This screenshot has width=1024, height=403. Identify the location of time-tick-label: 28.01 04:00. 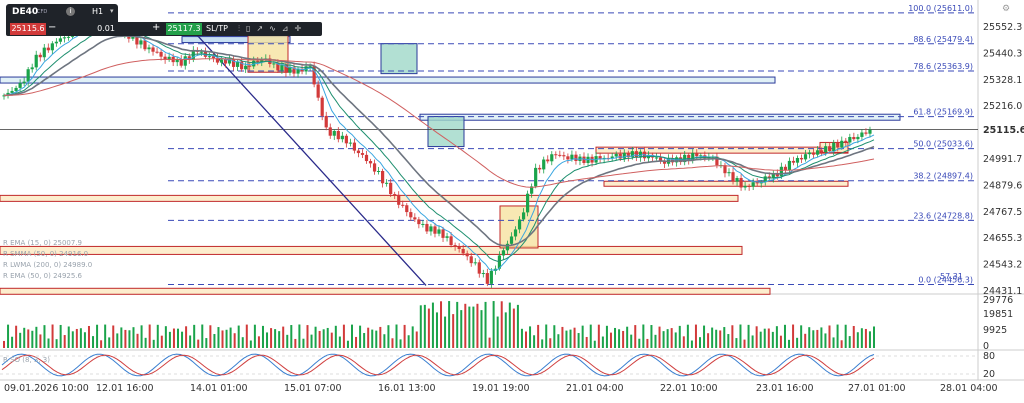
(969, 388).